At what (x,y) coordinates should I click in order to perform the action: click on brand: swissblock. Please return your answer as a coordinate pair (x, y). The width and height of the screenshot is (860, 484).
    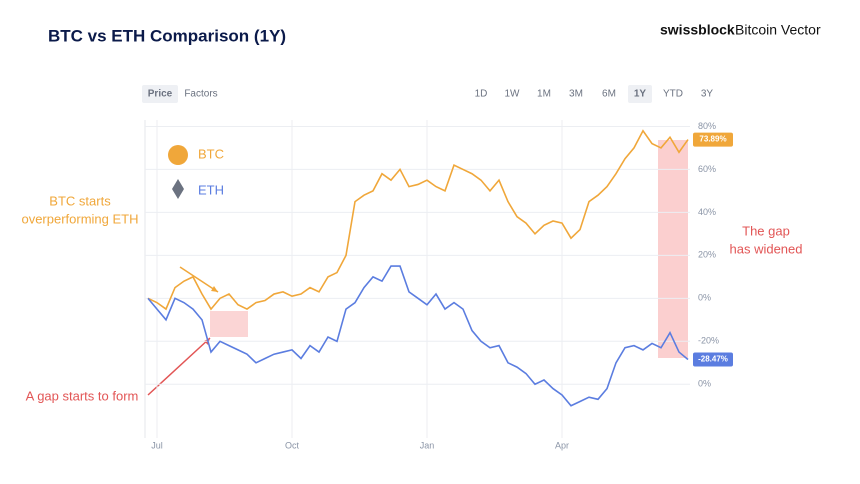
    Looking at the image, I should click on (697, 30).